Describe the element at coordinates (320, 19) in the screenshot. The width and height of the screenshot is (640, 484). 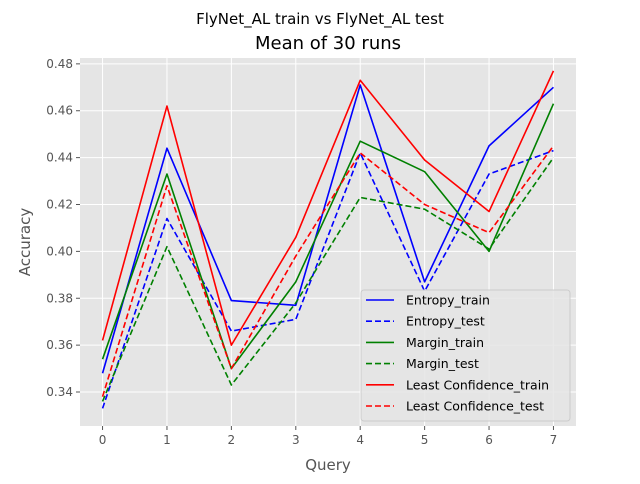
I see `chart-suptitle: FlyNet_AL train vs FlyNet_AL test` at that location.